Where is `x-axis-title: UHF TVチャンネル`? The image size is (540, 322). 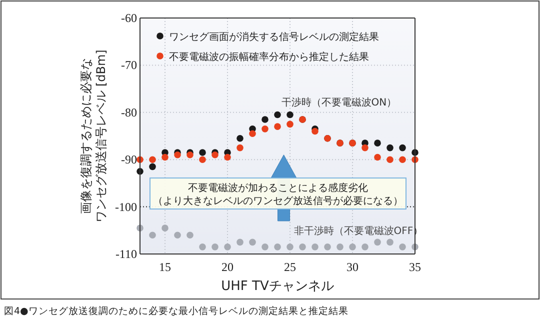
x-axis-title: UHF TVチャンネル is located at coordinates (277, 286).